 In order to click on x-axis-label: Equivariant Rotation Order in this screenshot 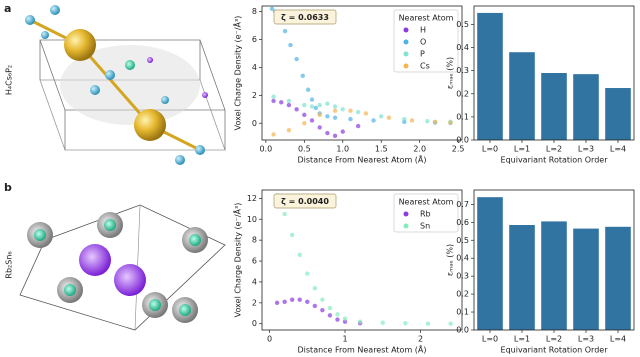, I will do `click(555, 160)`.